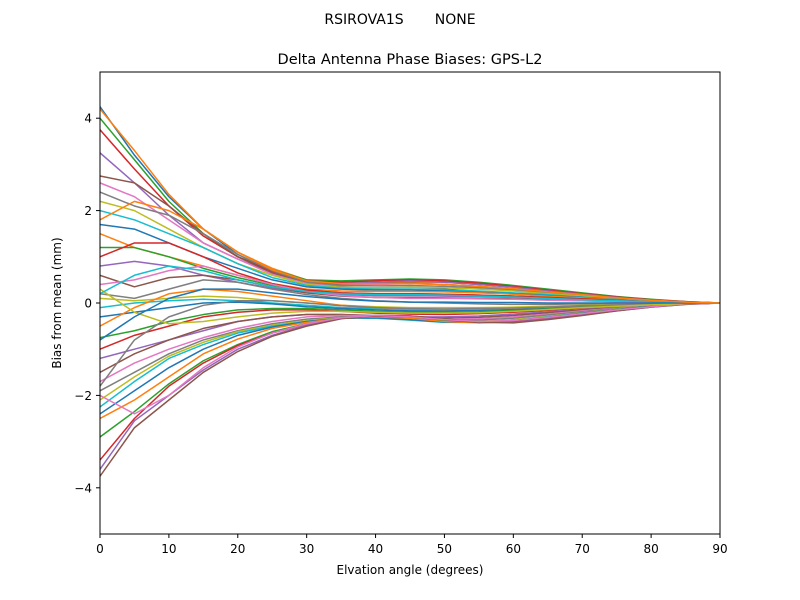 Image resolution: width=800 pixels, height=600 pixels. I want to click on y-tick-label: 4, so click(88, 119).